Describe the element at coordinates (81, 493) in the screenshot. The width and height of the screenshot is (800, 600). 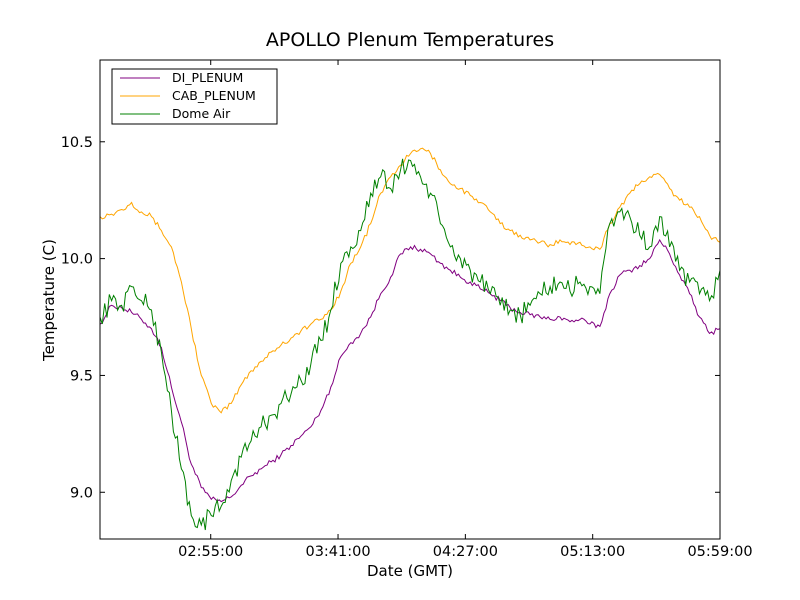
I see `y-tick-label: 9.0` at that location.